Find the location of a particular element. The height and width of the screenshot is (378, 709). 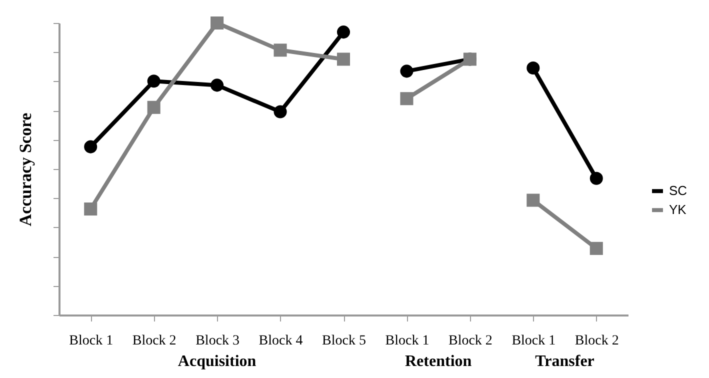

x-tick-label: Block 3 is located at coordinates (218, 341).